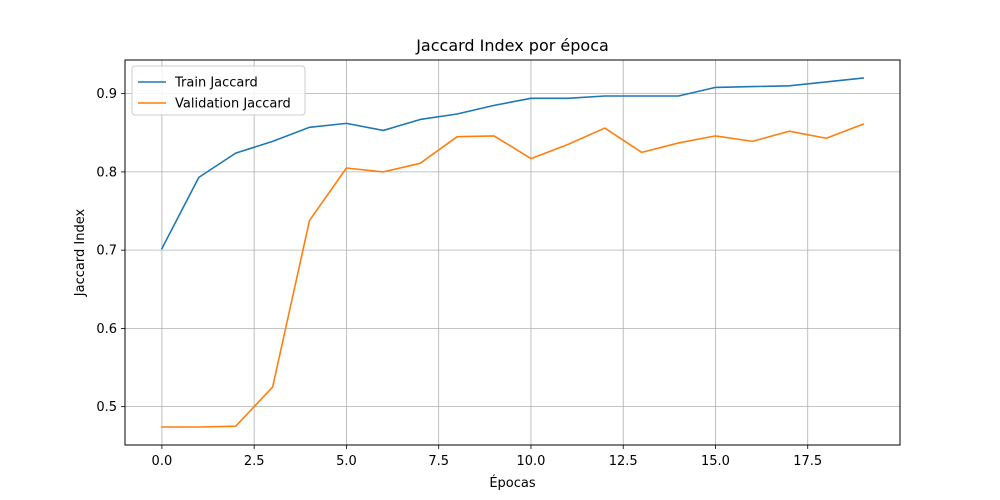 The image size is (1000, 500). What do you see at coordinates (162, 461) in the screenshot?
I see `x-tick-label: 0.0` at bounding box center [162, 461].